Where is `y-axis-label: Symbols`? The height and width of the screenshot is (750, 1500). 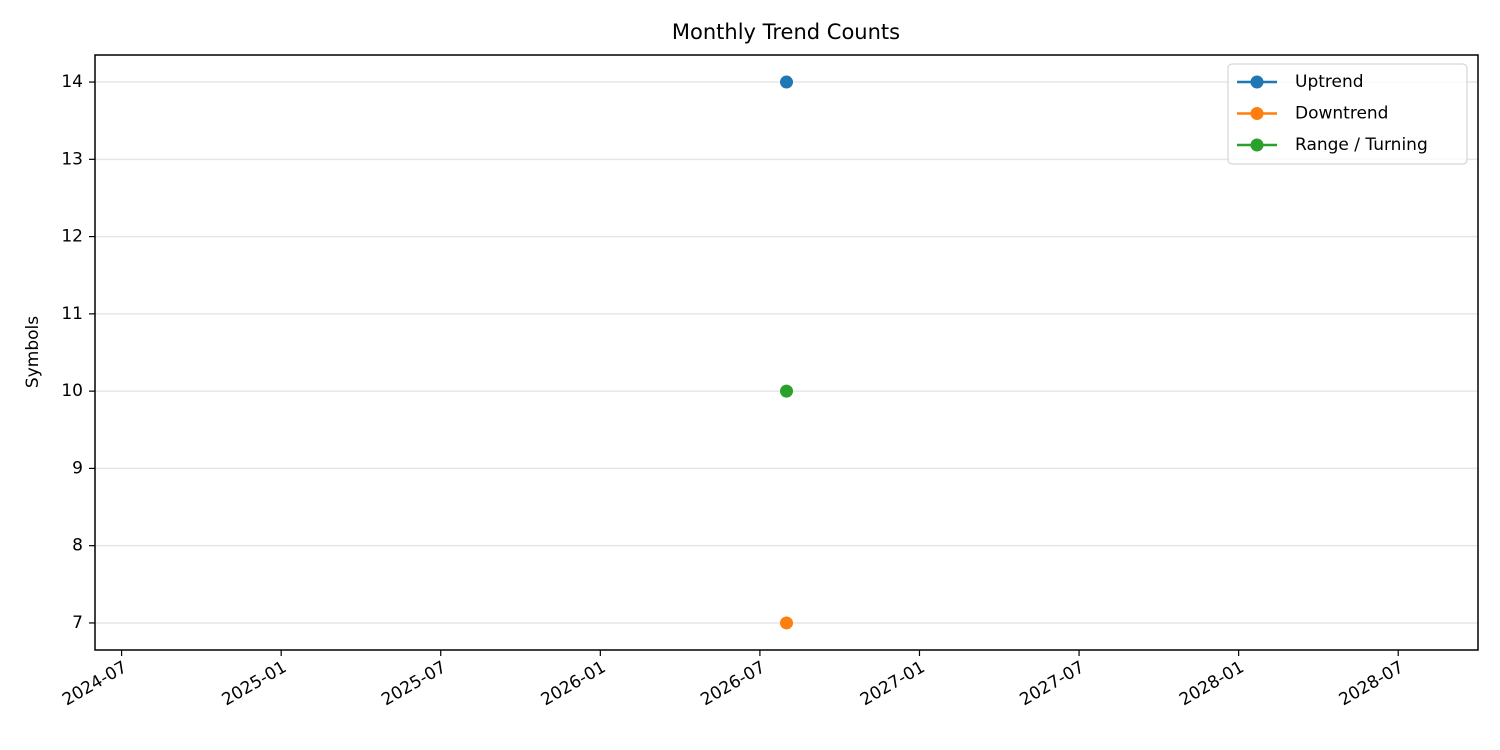 y-axis-label: Symbols is located at coordinates (33, 352).